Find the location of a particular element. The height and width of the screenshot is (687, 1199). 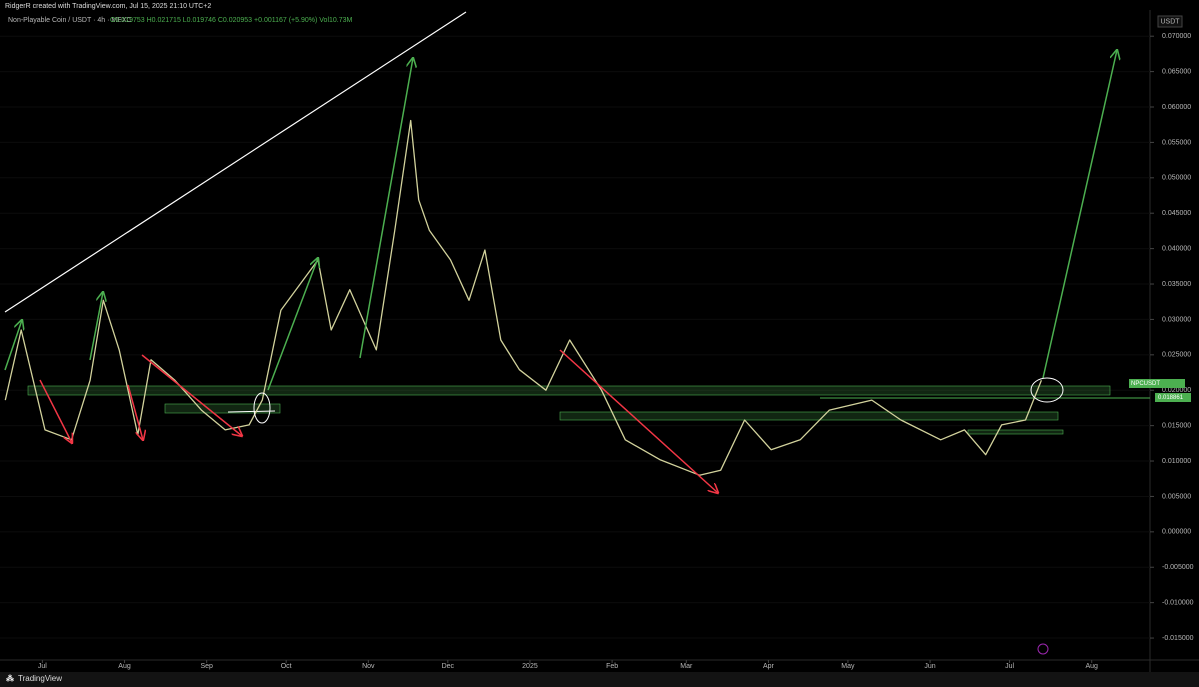

y-tick-label: -0.010000 is located at coordinates (1178, 602).